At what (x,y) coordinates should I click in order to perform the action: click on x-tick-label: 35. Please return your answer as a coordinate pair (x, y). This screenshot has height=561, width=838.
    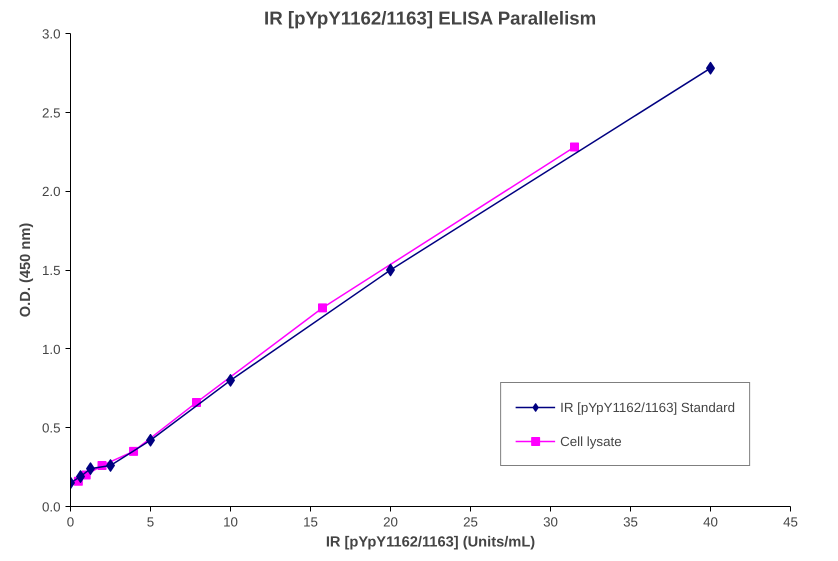
    Looking at the image, I should click on (630, 522).